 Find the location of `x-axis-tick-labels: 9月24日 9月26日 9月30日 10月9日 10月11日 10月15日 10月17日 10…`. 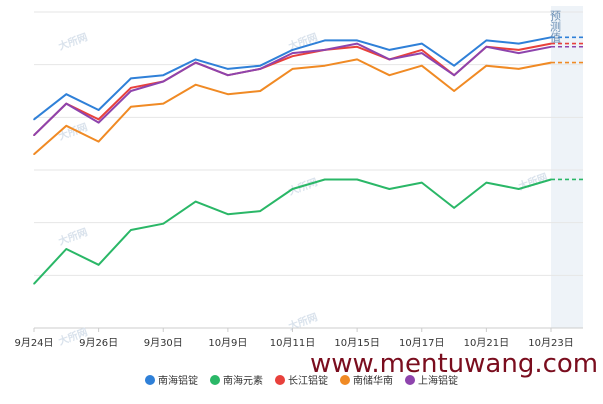

x-axis-tick-labels: 9月24日 9月26日 9月30日 10月9日 10月11日 10月15日 10月17日 10… is located at coordinates (294, 338).